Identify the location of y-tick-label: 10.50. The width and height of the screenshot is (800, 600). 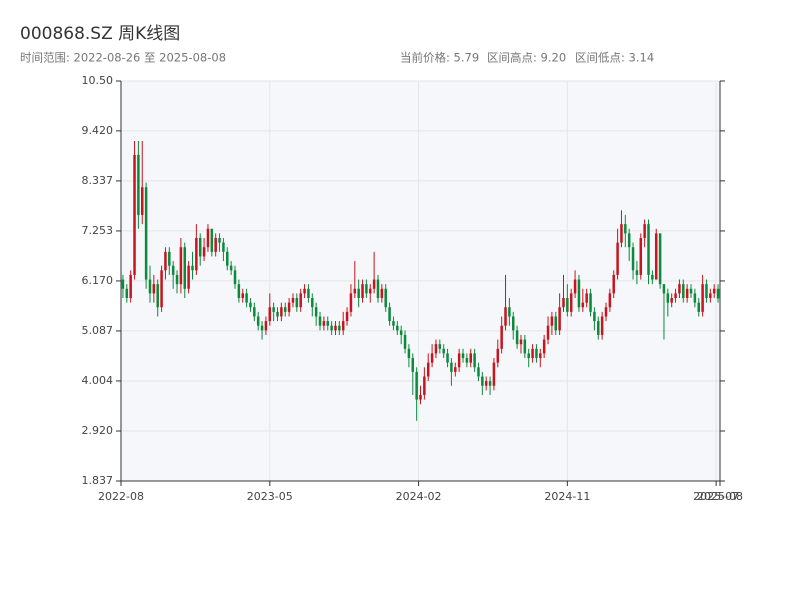
(98, 80).